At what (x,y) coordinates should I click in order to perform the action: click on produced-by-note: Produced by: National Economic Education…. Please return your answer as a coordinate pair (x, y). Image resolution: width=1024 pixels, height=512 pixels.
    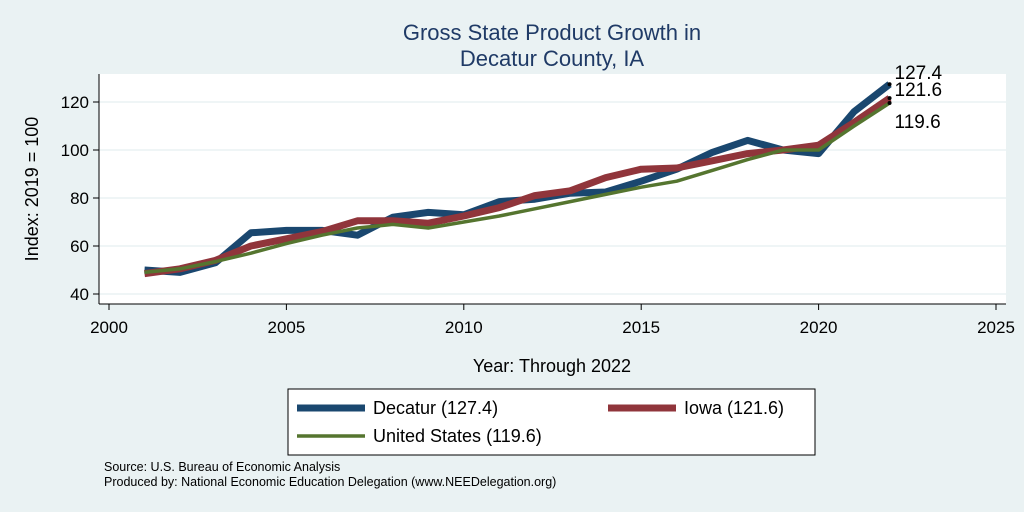
    Looking at the image, I should click on (330, 482).